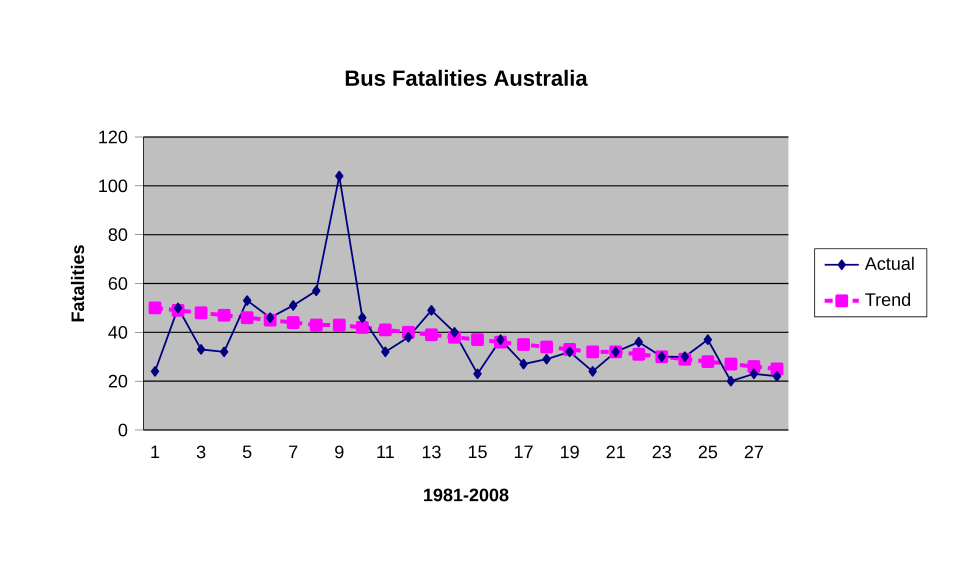  I want to click on x-axis-title: 1981-2008, so click(466, 495).